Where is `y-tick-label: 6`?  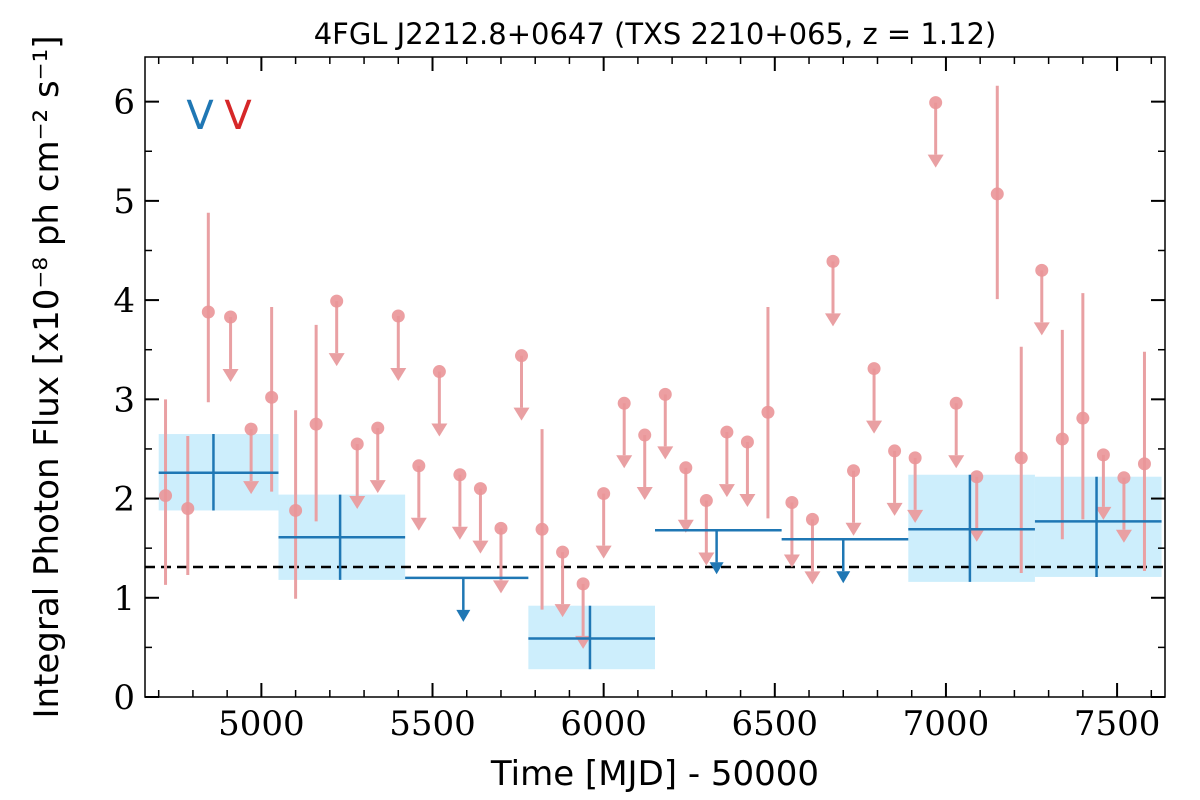
y-tick-label: 6 is located at coordinates (124, 103).